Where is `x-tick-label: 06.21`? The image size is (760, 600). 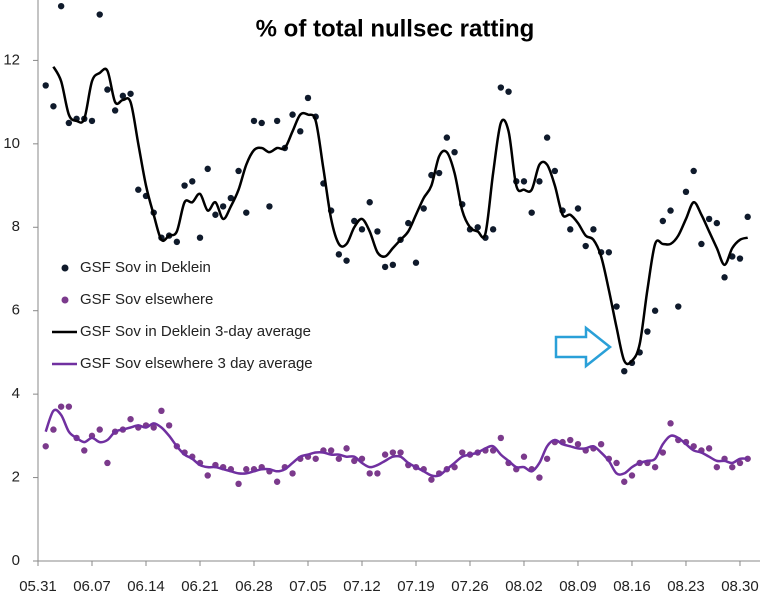
x-tick-label: 06.21 is located at coordinates (200, 586).